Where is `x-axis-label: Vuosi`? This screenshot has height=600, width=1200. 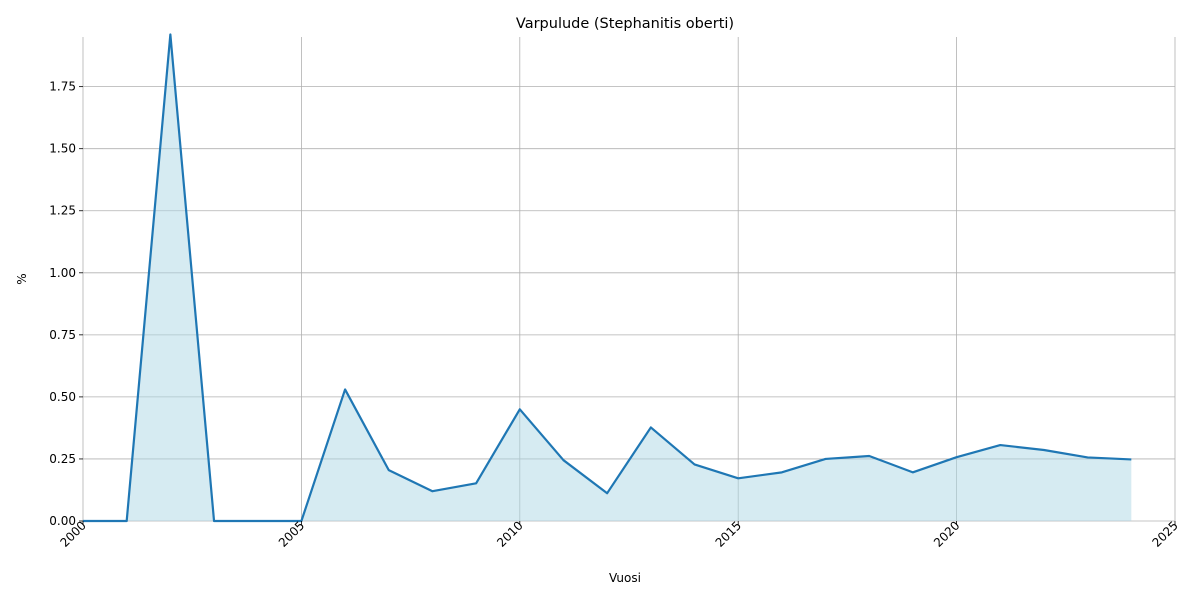 x-axis-label: Vuosi is located at coordinates (625, 578).